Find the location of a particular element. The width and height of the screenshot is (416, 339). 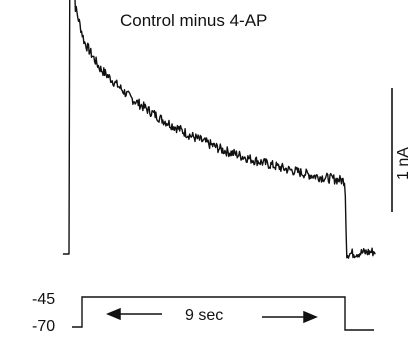

voltage-protocol: -45 -70 9 sec is located at coordinates (203, 313).